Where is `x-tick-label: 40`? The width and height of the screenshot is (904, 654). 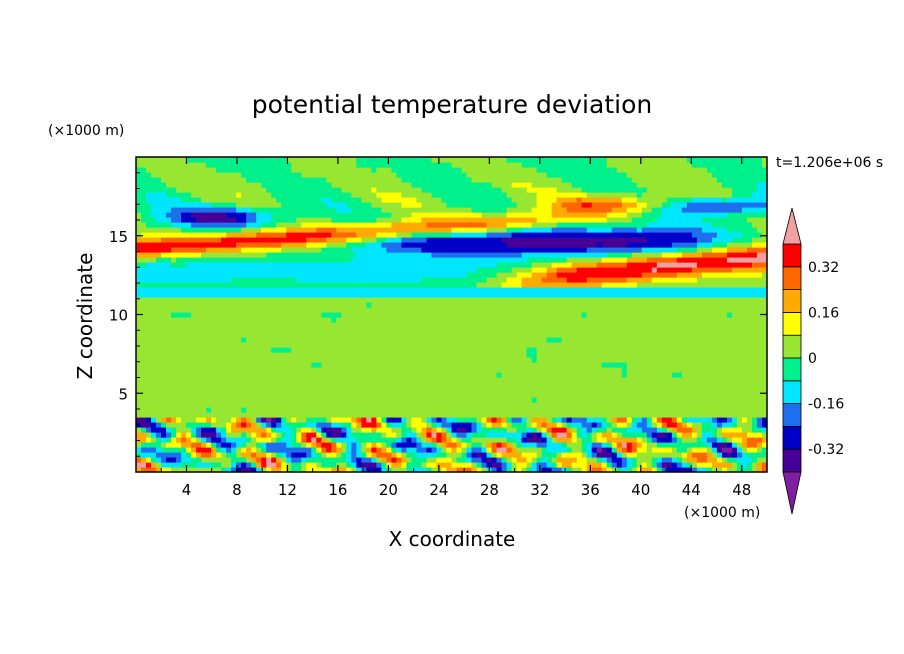
x-tick-label: 40 is located at coordinates (640, 490).